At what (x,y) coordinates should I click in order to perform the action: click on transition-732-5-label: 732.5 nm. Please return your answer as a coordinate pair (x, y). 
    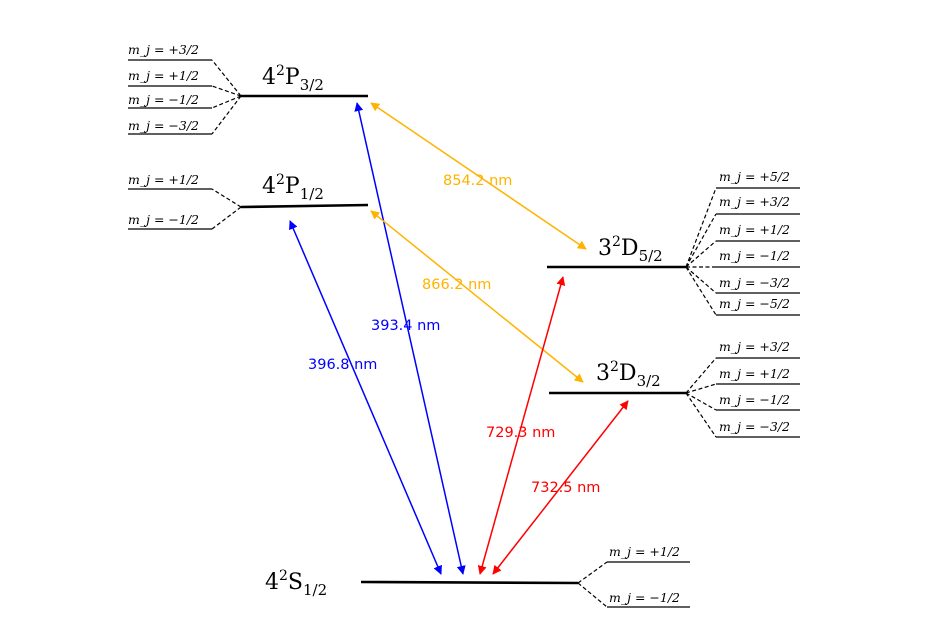
    Looking at the image, I should click on (565, 488).